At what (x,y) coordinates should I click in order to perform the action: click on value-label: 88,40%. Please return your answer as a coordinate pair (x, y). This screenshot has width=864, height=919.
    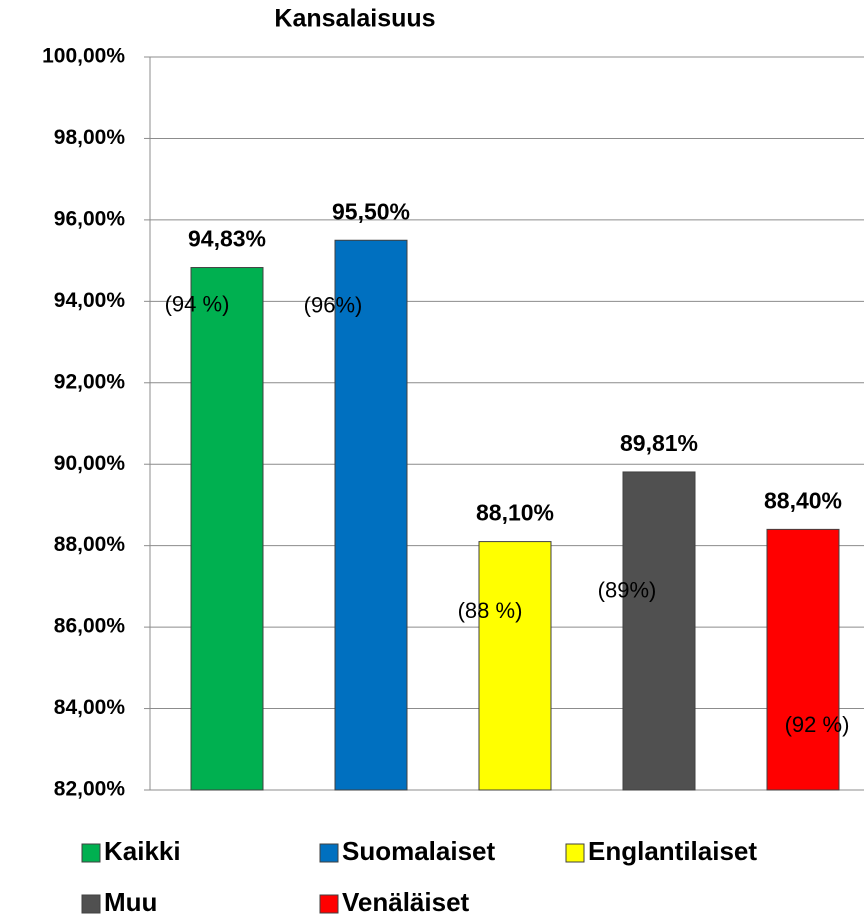
    Looking at the image, I should click on (803, 500).